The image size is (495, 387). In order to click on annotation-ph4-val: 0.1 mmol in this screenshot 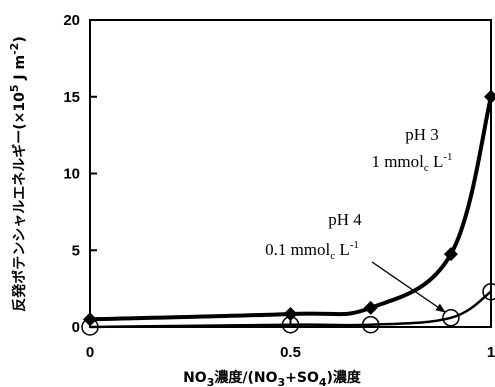, I will do `click(297, 249)`.